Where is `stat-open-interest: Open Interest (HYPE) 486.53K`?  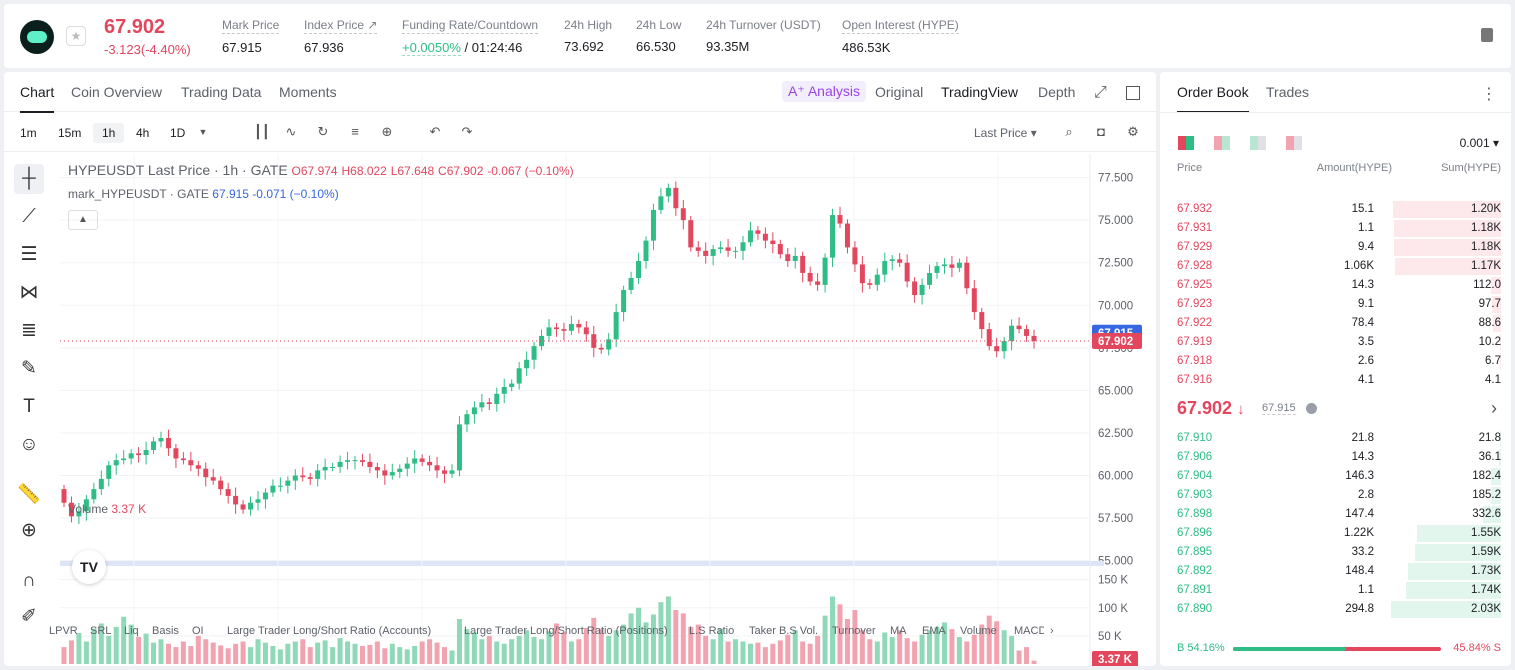
stat-open-interest: Open Interest (HYPE) 486.53K is located at coordinates (900, 36).